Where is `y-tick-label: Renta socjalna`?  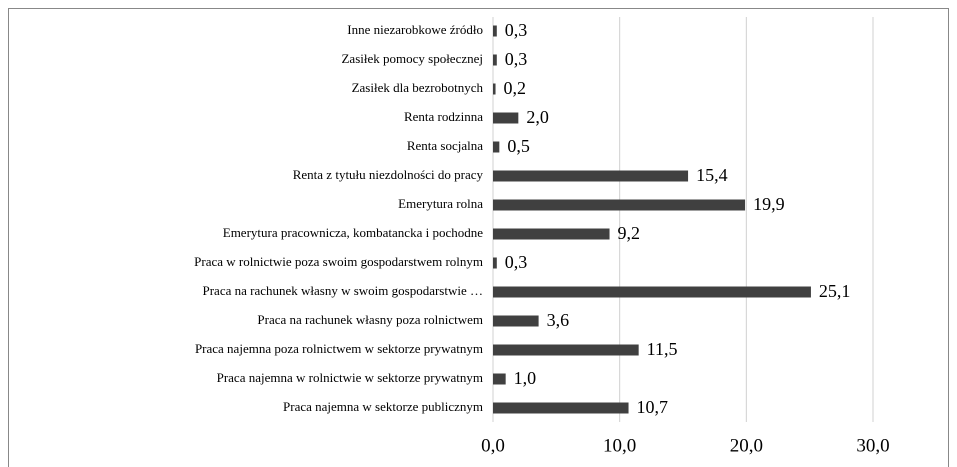 y-tick-label: Renta socjalna is located at coordinates (445, 145).